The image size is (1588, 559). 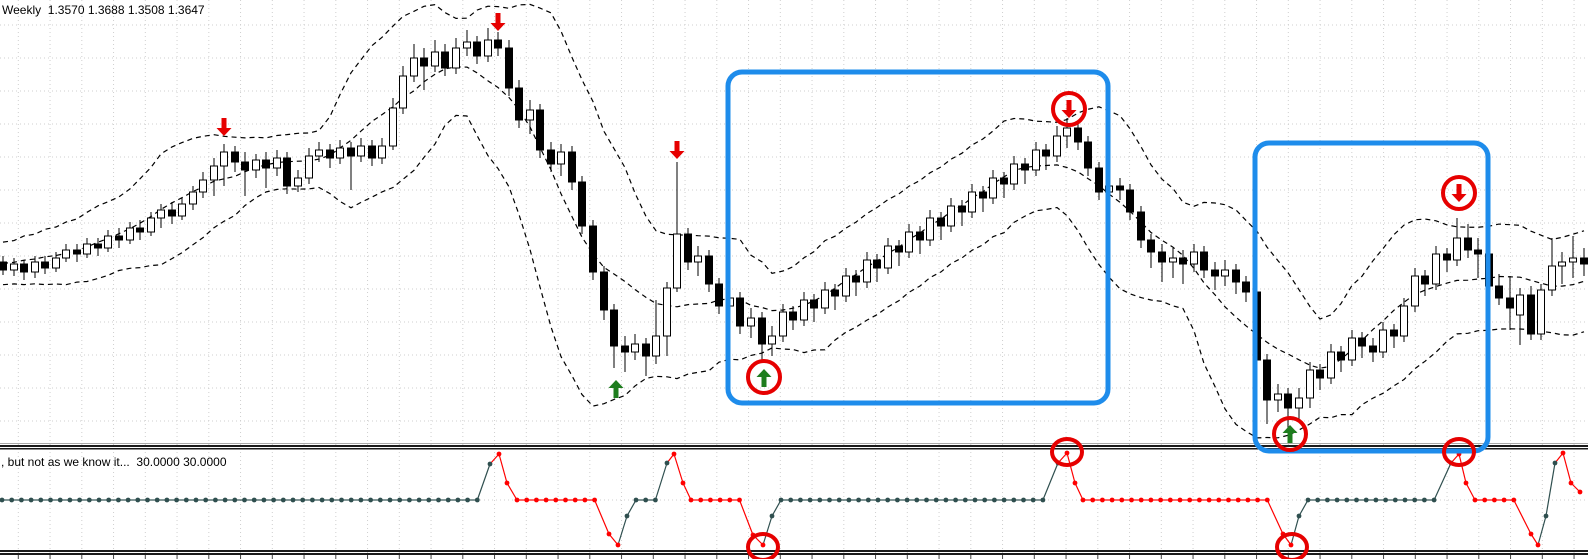 I want to click on pane-separator, so click(x=794, y=446).